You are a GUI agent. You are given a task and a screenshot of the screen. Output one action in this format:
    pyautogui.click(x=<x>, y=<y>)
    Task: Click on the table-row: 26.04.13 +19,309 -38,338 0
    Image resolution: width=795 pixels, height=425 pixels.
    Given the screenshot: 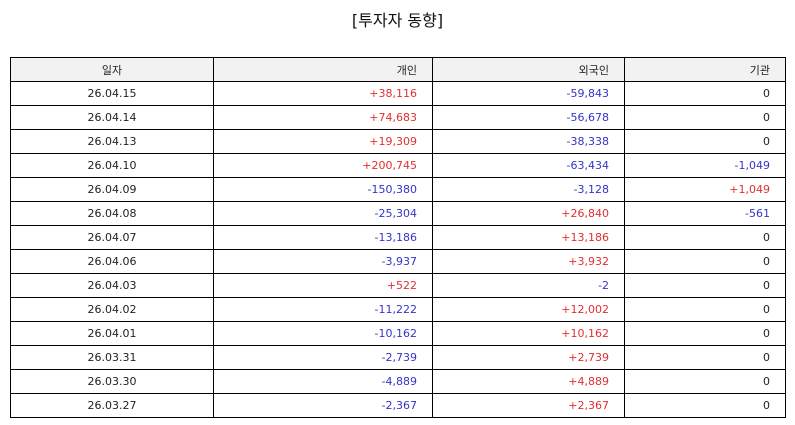 What is the action you would take?
    pyautogui.click(x=398, y=141)
    